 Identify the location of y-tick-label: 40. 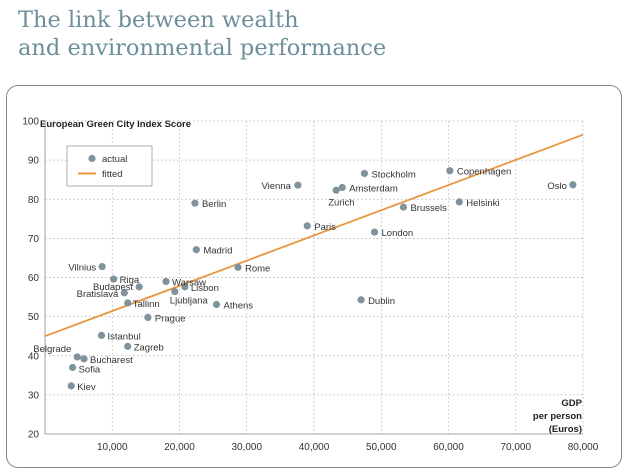
(34, 356).